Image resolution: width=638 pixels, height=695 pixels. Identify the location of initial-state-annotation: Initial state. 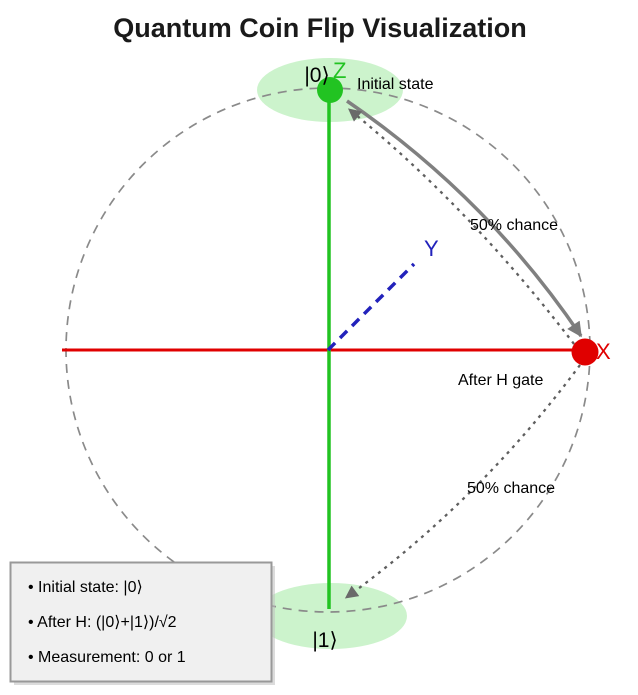
(395, 84).